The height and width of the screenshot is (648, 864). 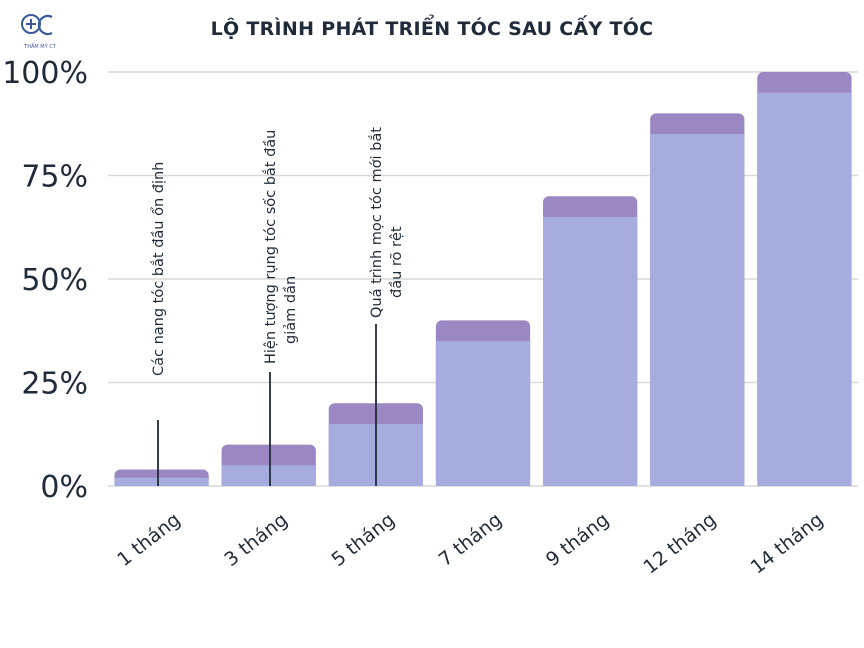 I want to click on logo-text: THẨM MỸ CT, so click(x=40, y=46).